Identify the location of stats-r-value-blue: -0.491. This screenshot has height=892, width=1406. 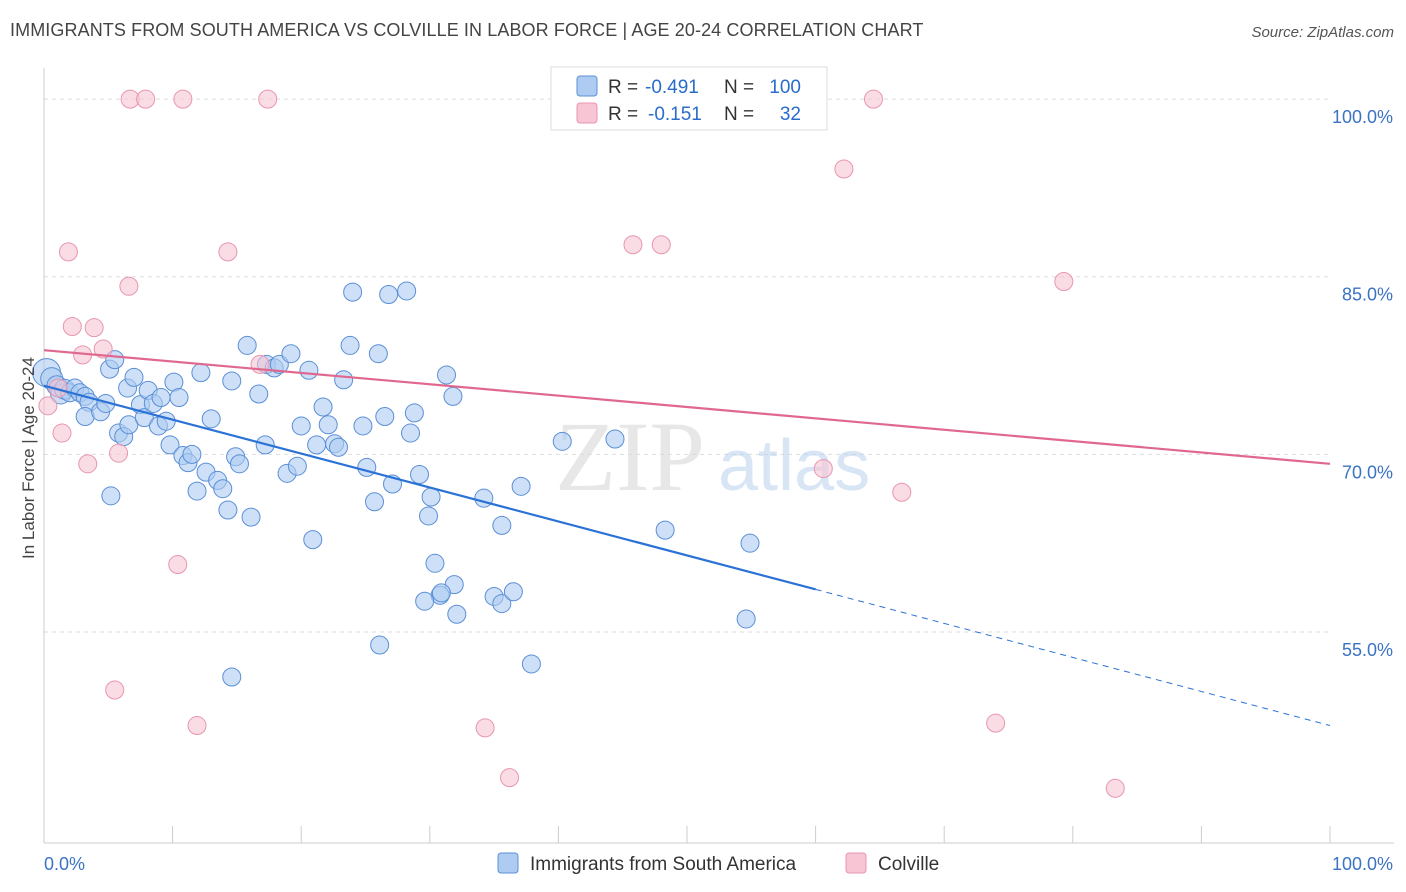
(672, 87).